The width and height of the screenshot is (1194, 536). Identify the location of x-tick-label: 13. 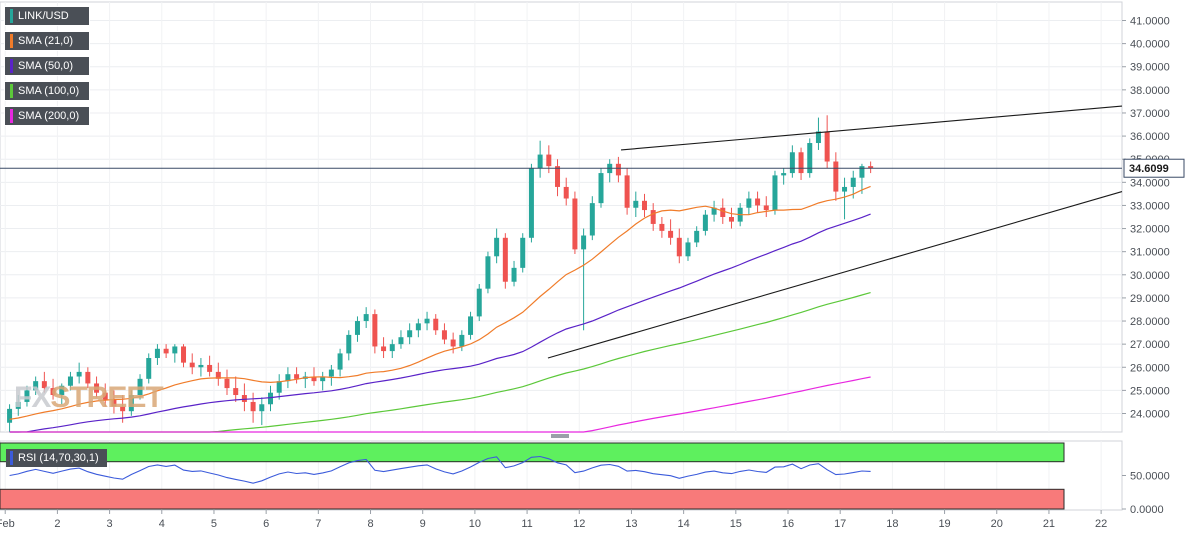
(631, 524).